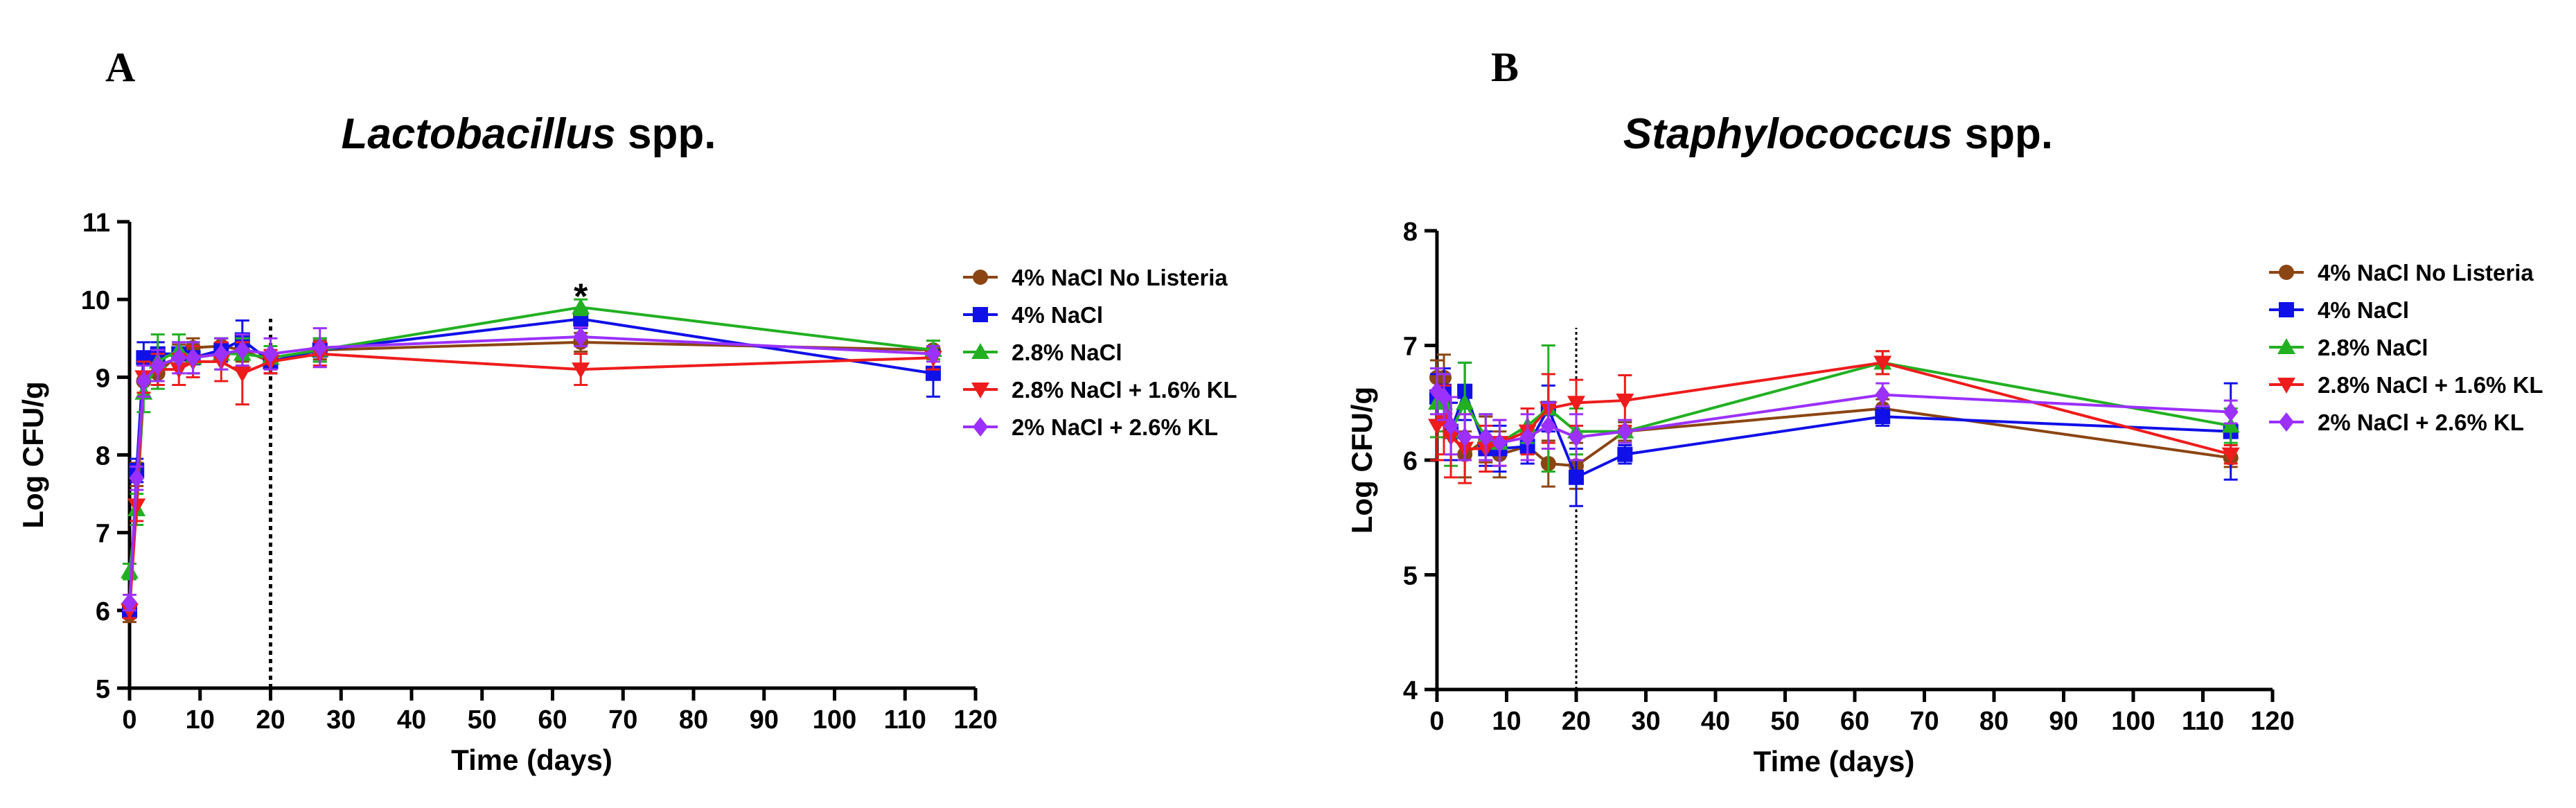 The image size is (2576, 808). I want to click on panel-letter: A, so click(120, 67).